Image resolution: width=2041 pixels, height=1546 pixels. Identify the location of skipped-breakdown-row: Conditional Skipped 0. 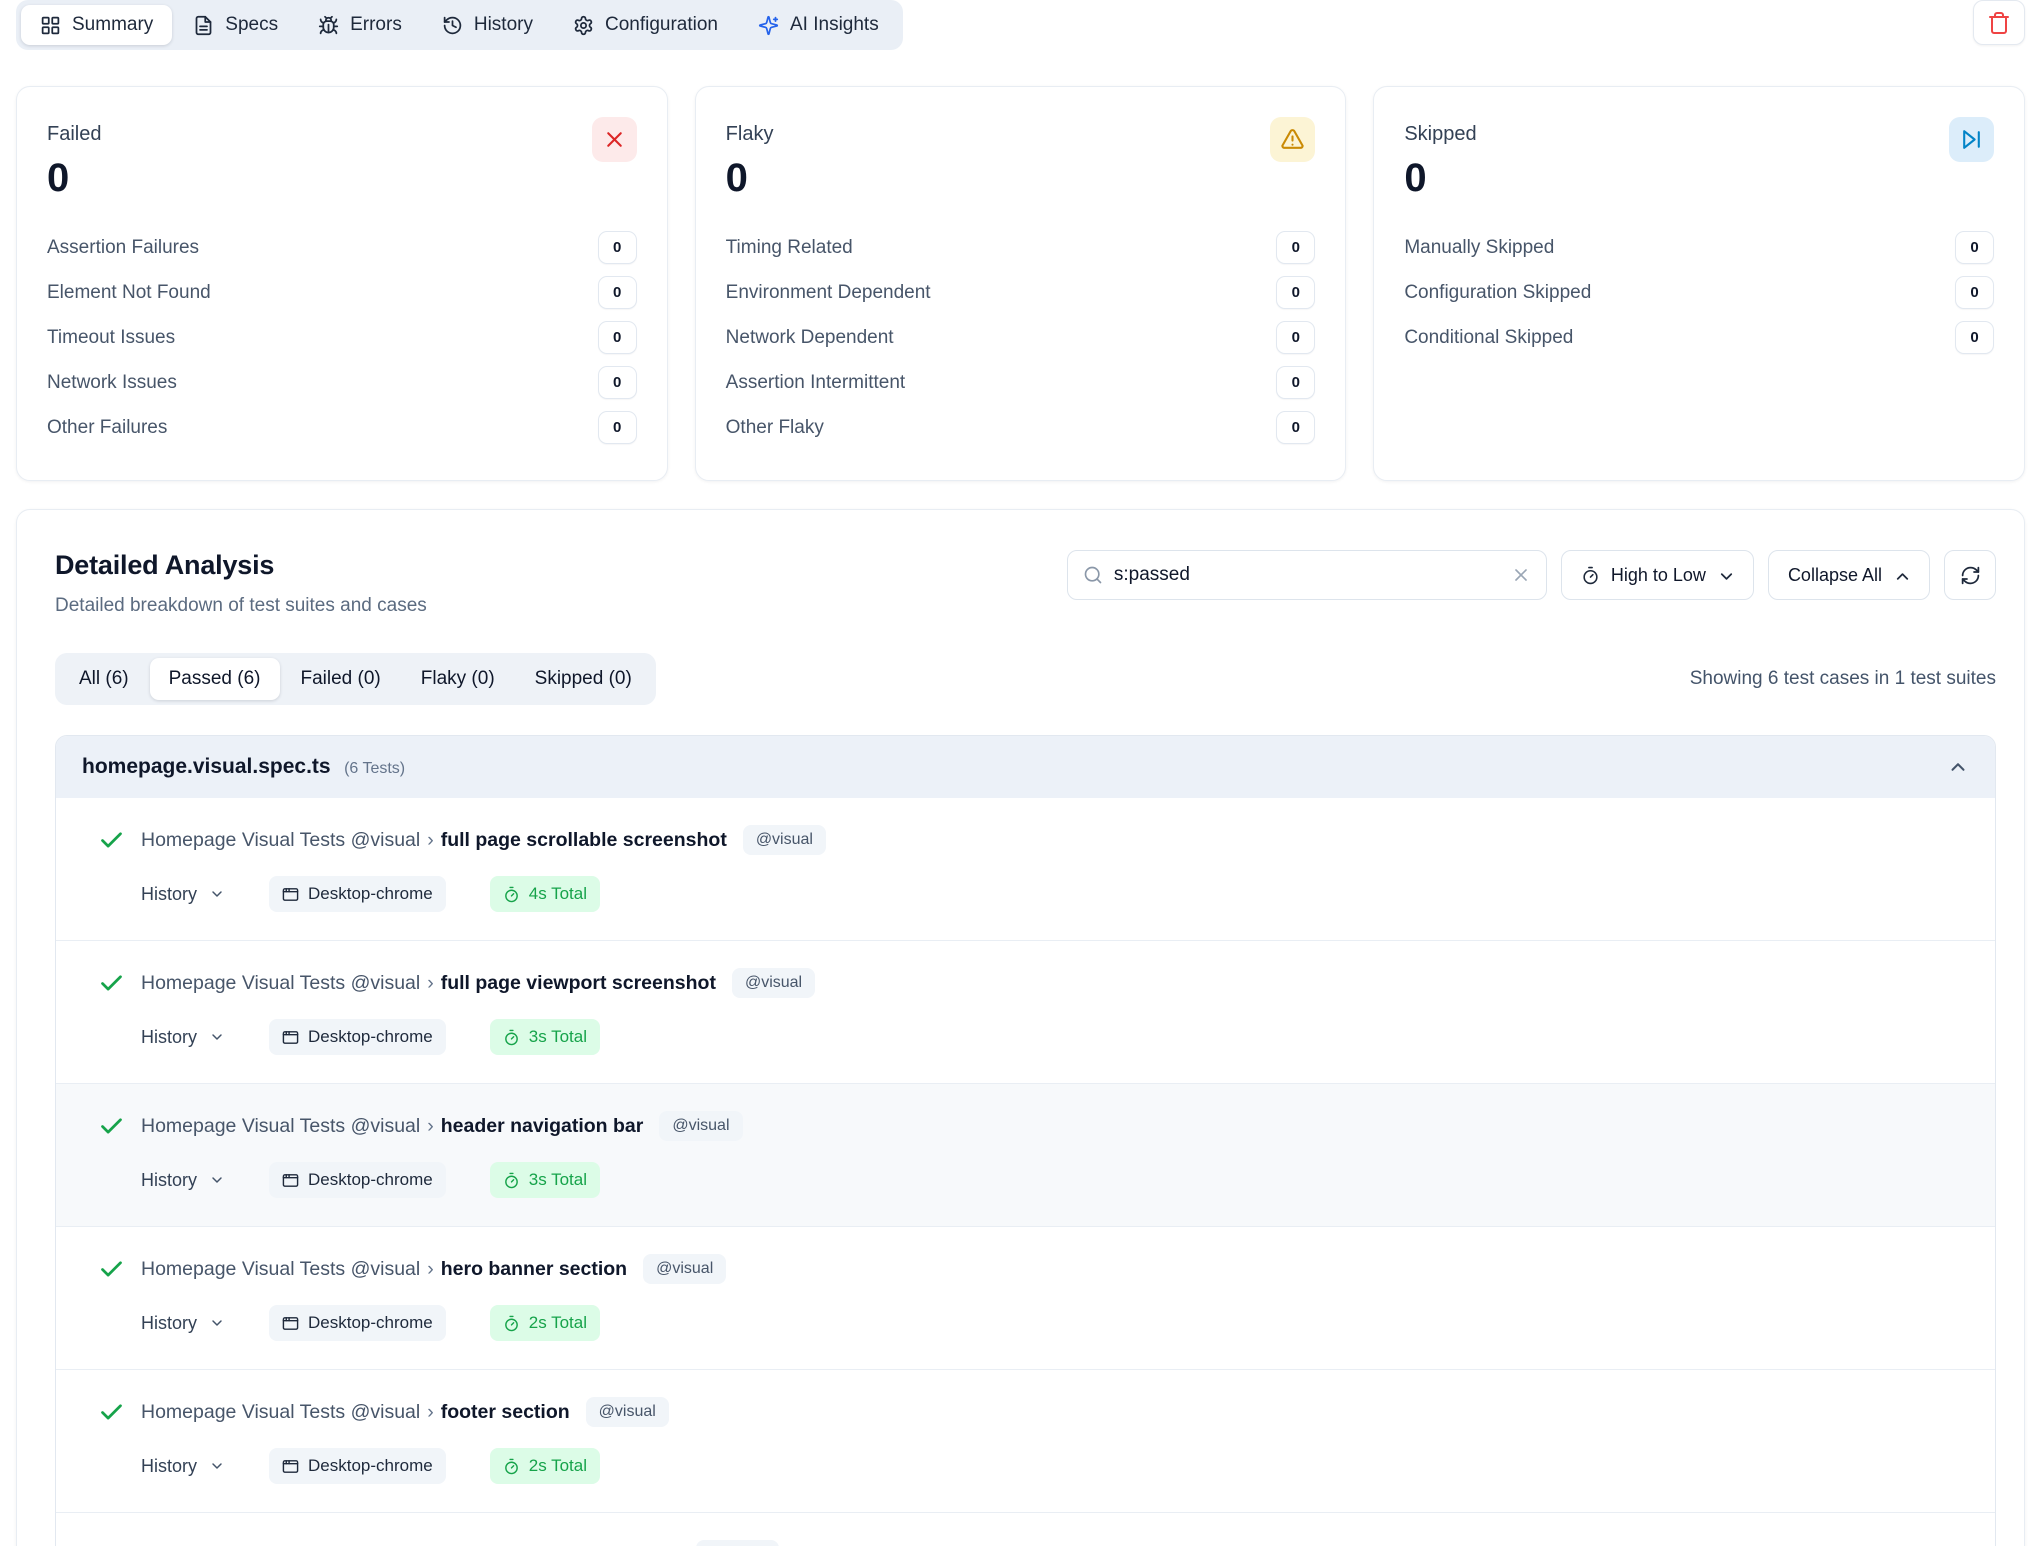
(1699, 337).